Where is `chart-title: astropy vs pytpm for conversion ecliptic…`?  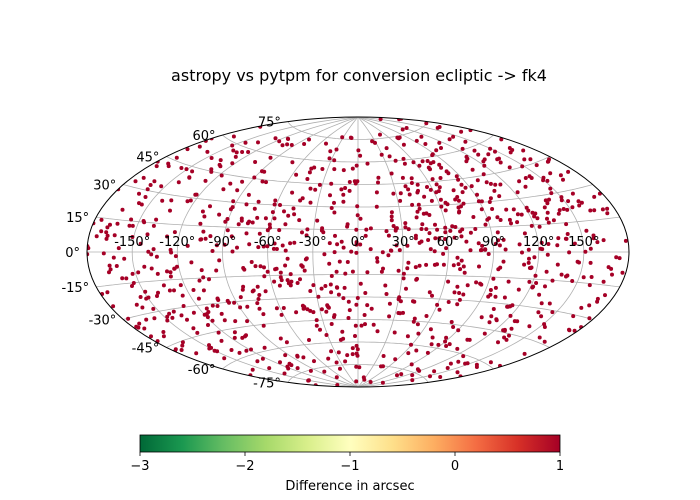
chart-title: astropy vs pytpm for conversion ecliptic… is located at coordinates (359, 75).